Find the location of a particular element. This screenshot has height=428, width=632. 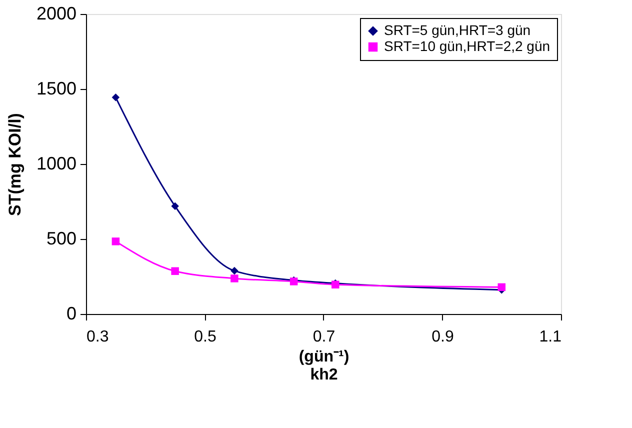

x-tick-label: 0.5 is located at coordinates (205, 337).